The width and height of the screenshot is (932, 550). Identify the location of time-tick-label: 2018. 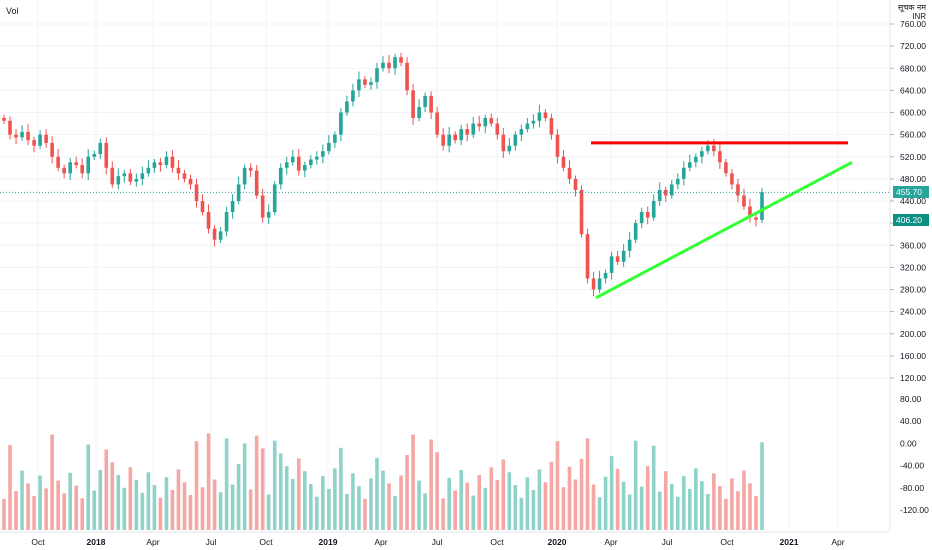
(96, 542).